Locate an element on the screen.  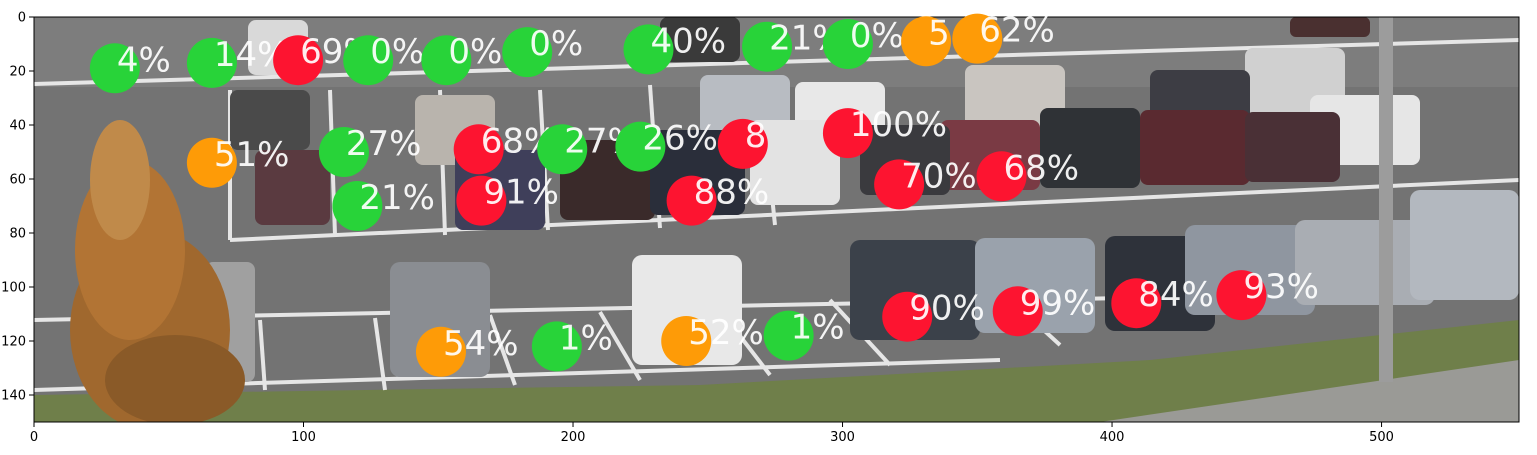
detection-marker: 88% is located at coordinates (718, 199).